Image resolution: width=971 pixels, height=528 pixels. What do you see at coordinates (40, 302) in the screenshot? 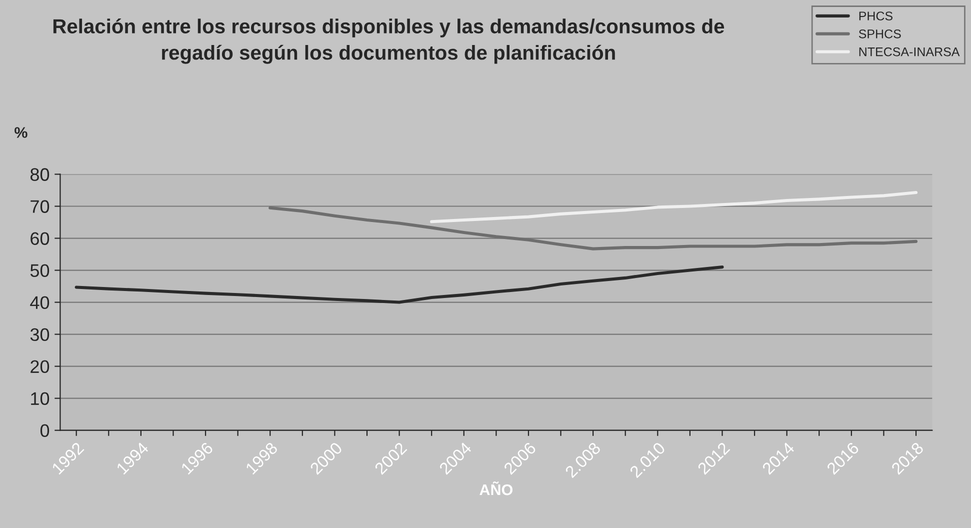
I see `y-tick-label: 40` at bounding box center [40, 302].